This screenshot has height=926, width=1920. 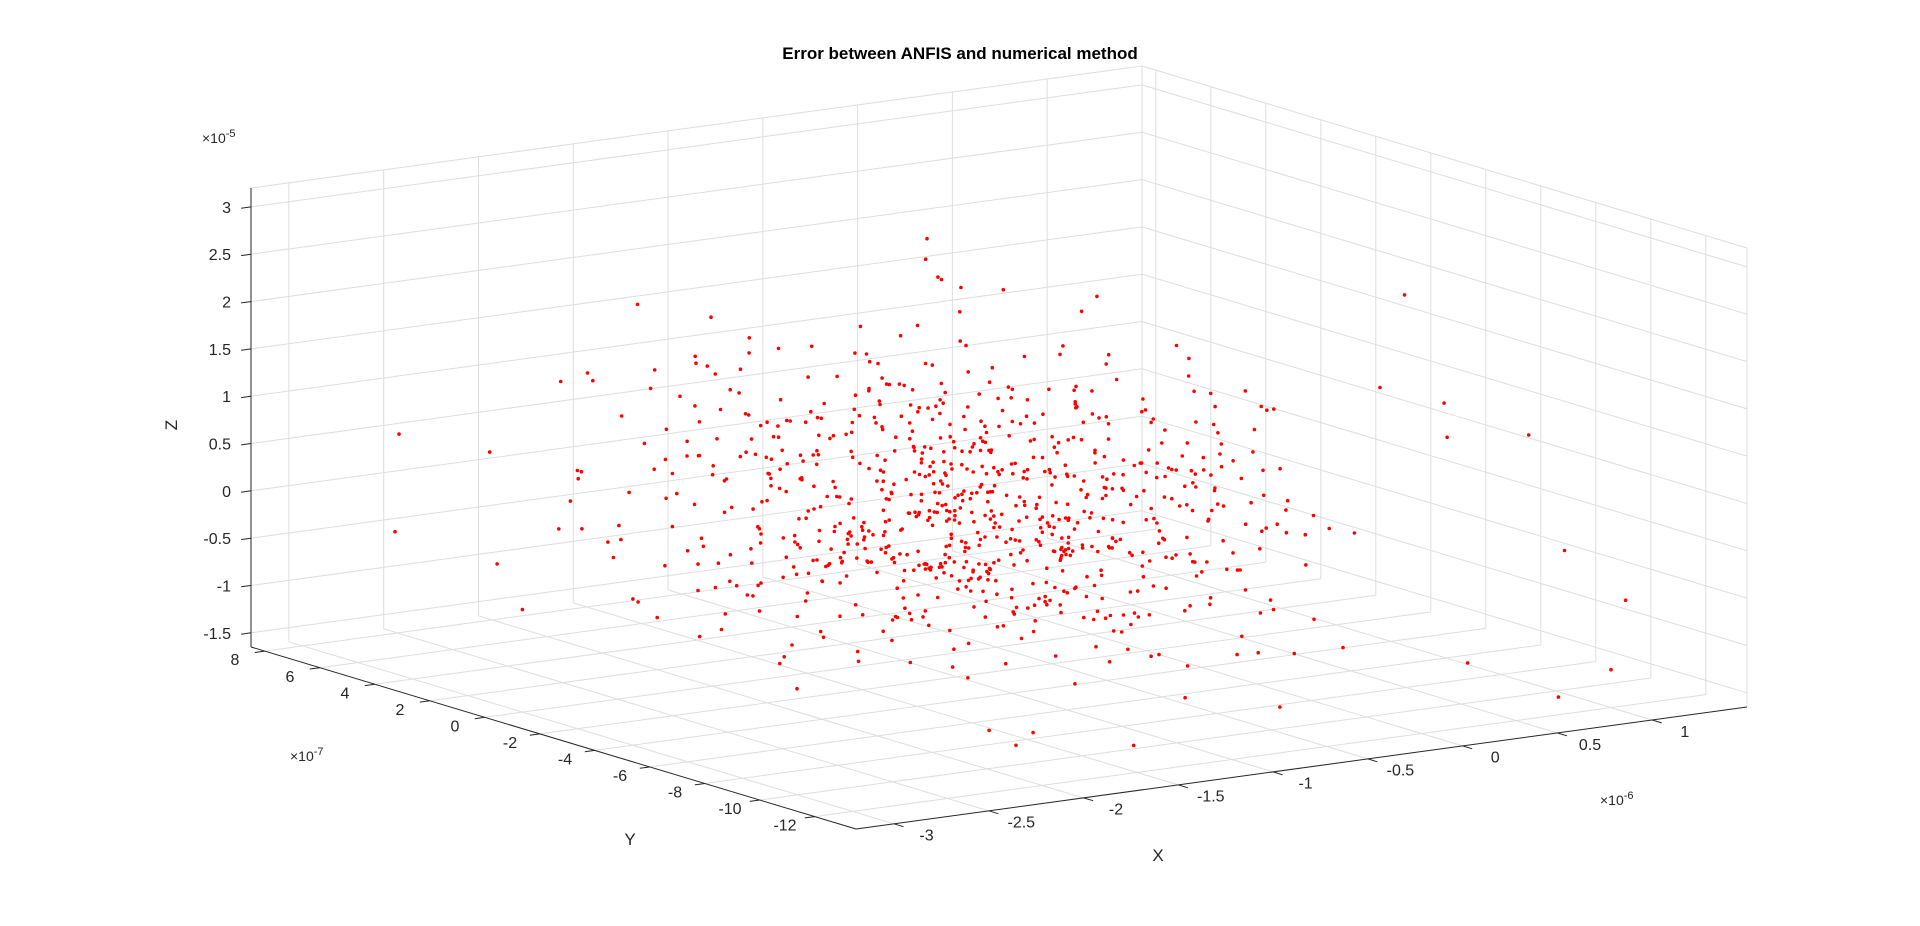 I want to click on floor-grid-y, so click(x=710, y=590).